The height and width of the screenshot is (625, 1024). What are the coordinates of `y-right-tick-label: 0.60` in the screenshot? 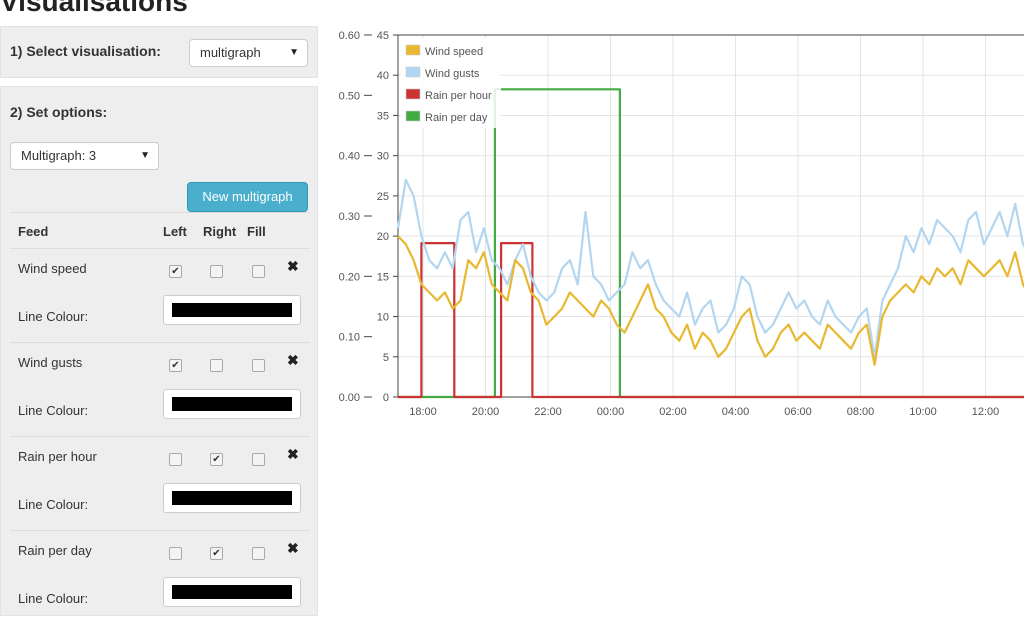 It's located at (349, 36).